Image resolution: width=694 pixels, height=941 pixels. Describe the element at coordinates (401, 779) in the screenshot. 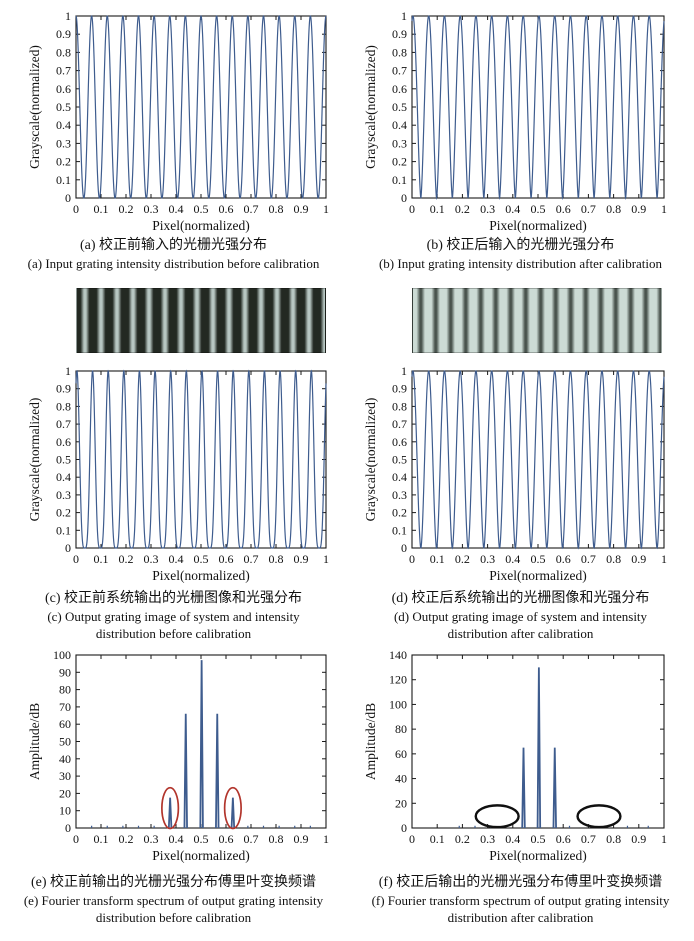

I see `svg-text: 40` at that location.